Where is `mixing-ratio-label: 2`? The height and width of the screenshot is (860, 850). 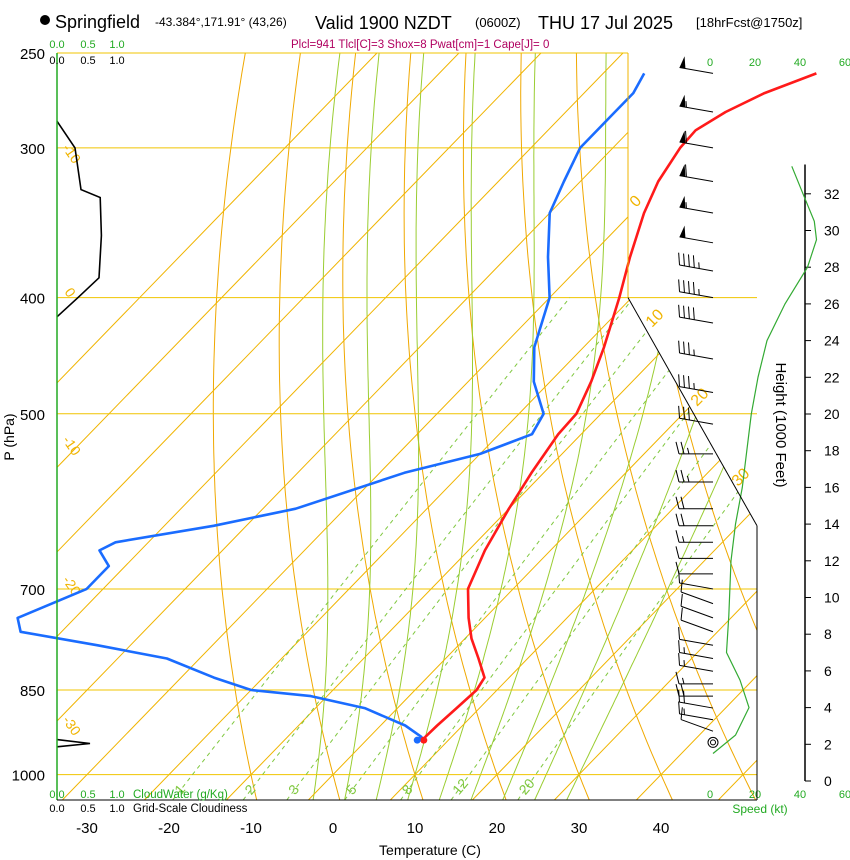
mixing-ratio-label: 2 is located at coordinates (249, 789).